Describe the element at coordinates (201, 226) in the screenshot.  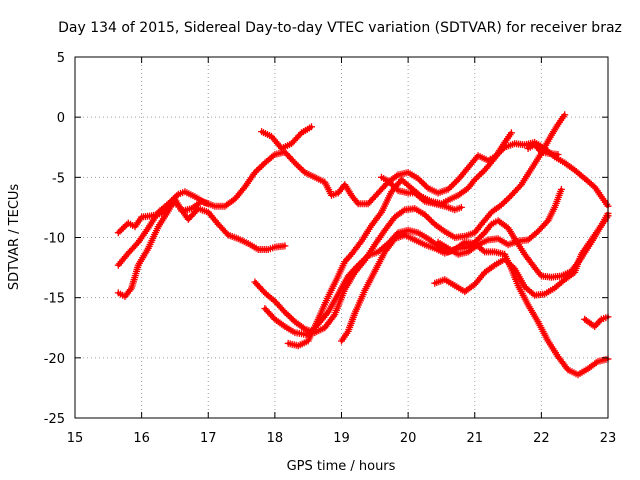
I see `series-s1` at that location.